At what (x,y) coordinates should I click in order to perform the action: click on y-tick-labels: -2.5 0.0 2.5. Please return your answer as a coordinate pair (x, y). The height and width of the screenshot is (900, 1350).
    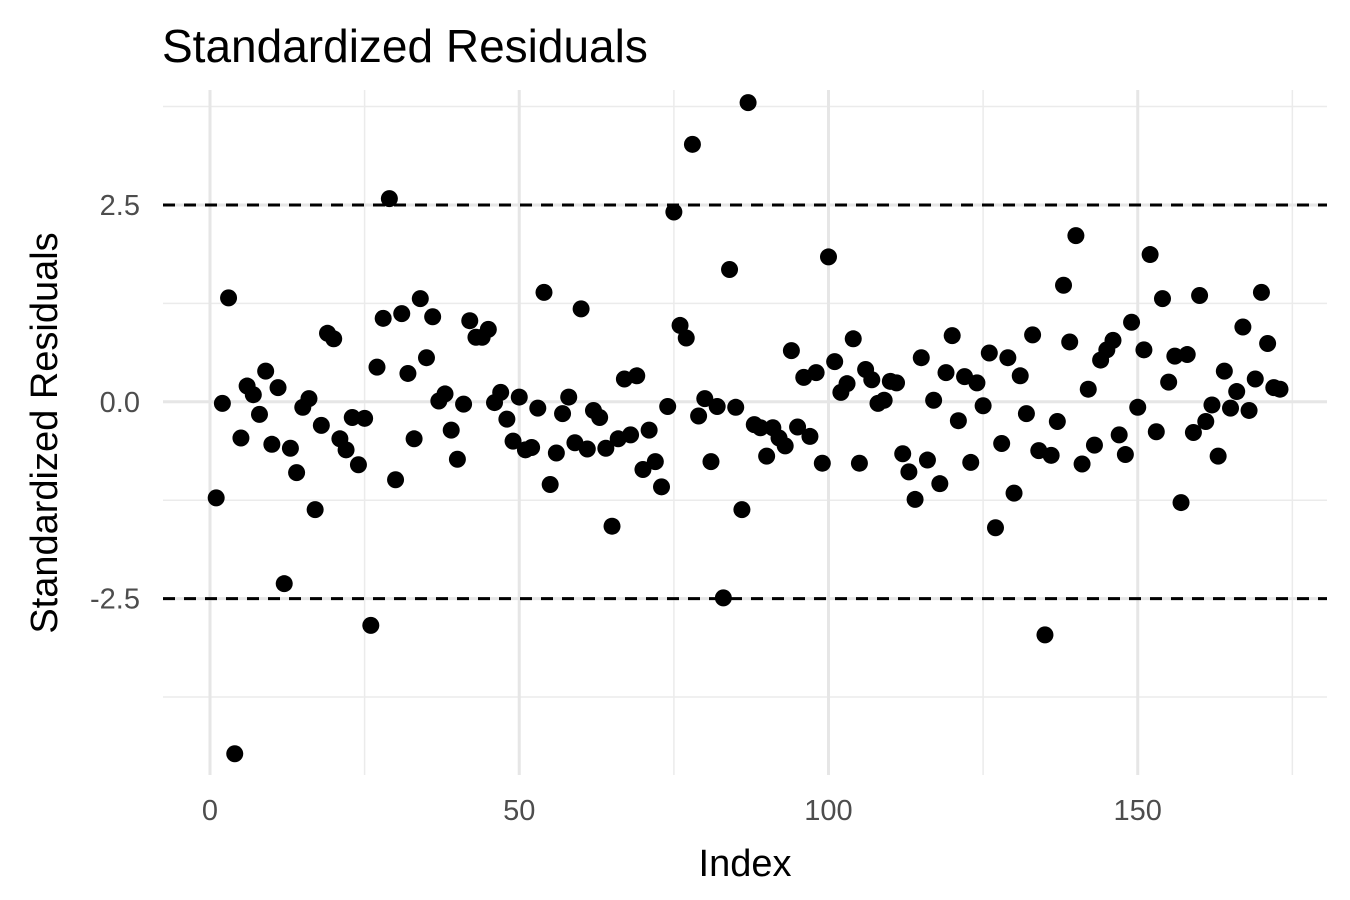
    Looking at the image, I should click on (115, 403).